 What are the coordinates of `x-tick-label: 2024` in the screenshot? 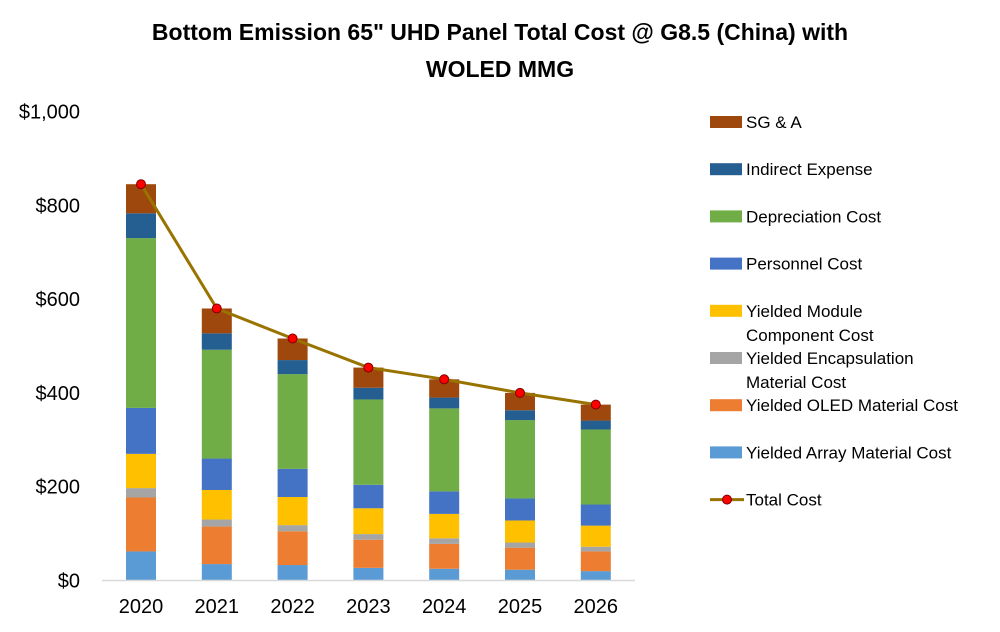 It's located at (444, 607).